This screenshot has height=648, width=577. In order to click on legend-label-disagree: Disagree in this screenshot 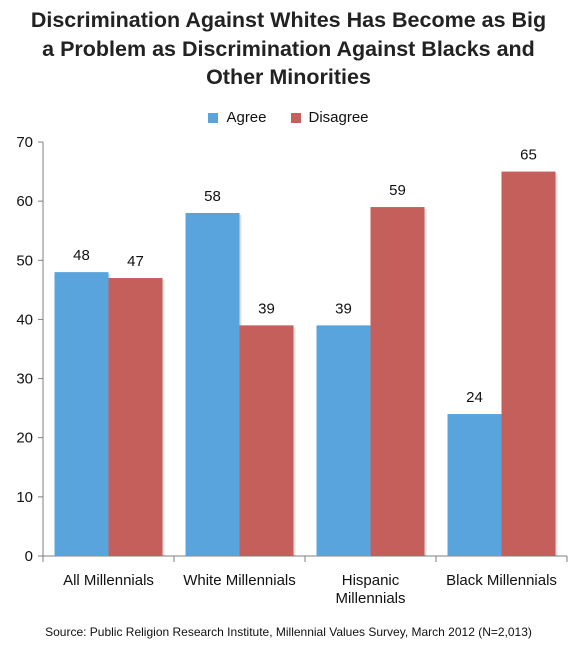, I will do `click(338, 117)`.